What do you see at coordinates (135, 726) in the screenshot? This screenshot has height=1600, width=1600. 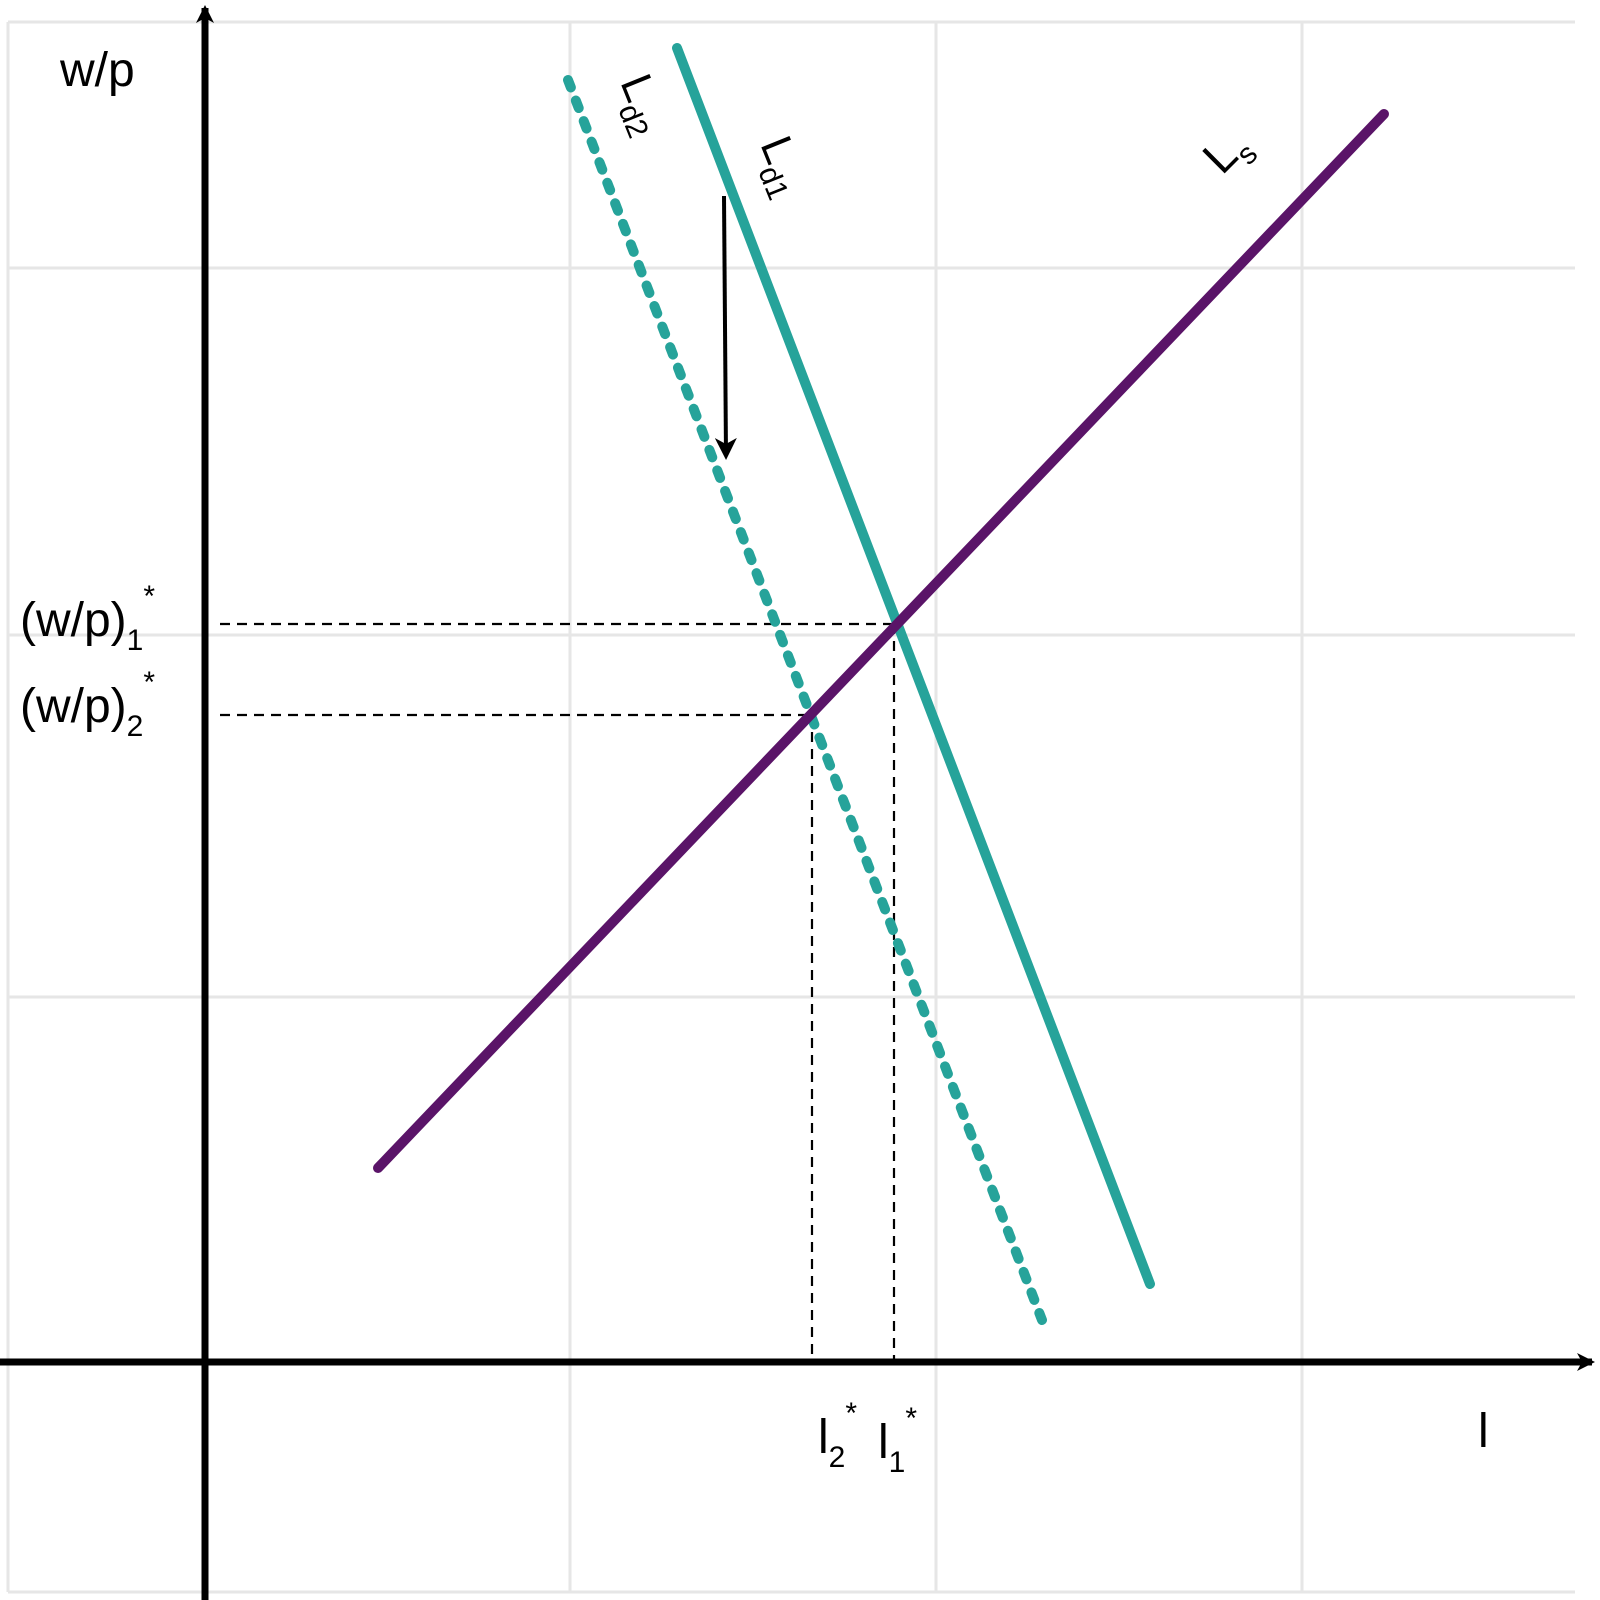 I see `w2-label-sub: 2` at bounding box center [135, 726].